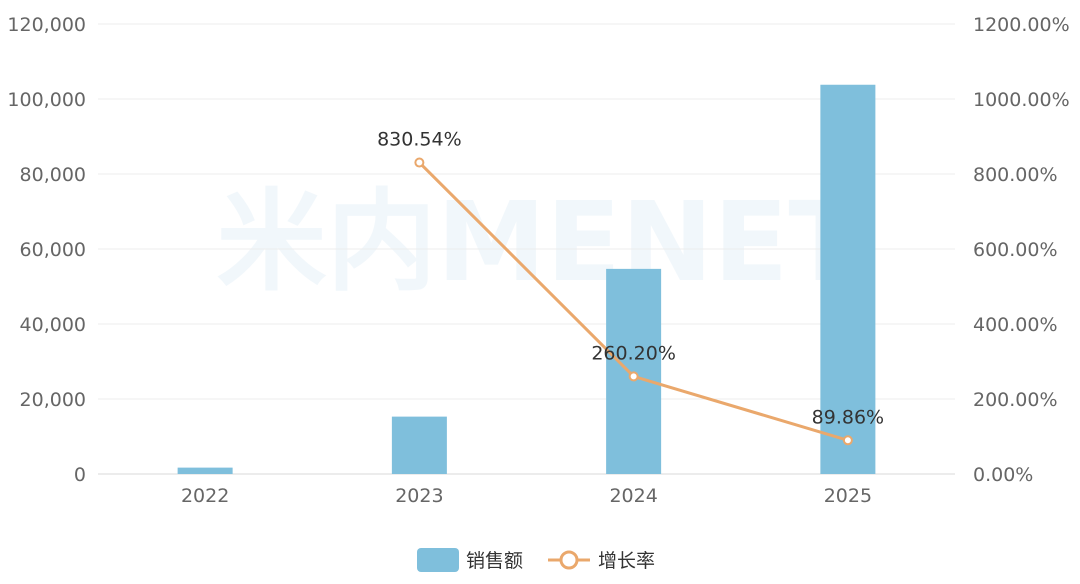 This screenshot has height=584, width=1080. What do you see at coordinates (419, 496) in the screenshot?
I see `x-tick-label: 2023` at bounding box center [419, 496].